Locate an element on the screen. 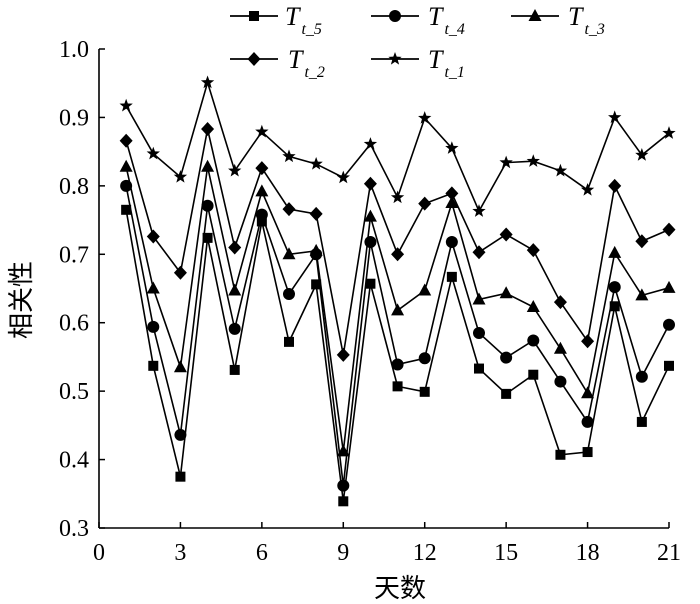 This screenshot has width=700, height=604. y-tick-label: 0.7 is located at coordinates (74, 255).